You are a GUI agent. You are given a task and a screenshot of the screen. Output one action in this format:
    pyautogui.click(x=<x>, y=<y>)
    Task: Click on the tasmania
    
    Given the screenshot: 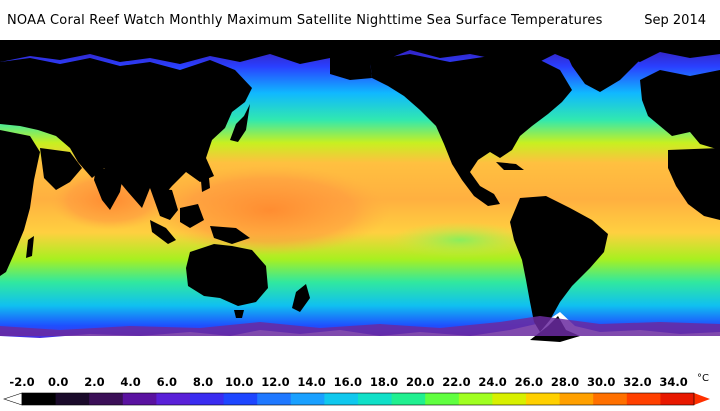 What is the action you would take?
    pyautogui.click(x=239, y=314)
    